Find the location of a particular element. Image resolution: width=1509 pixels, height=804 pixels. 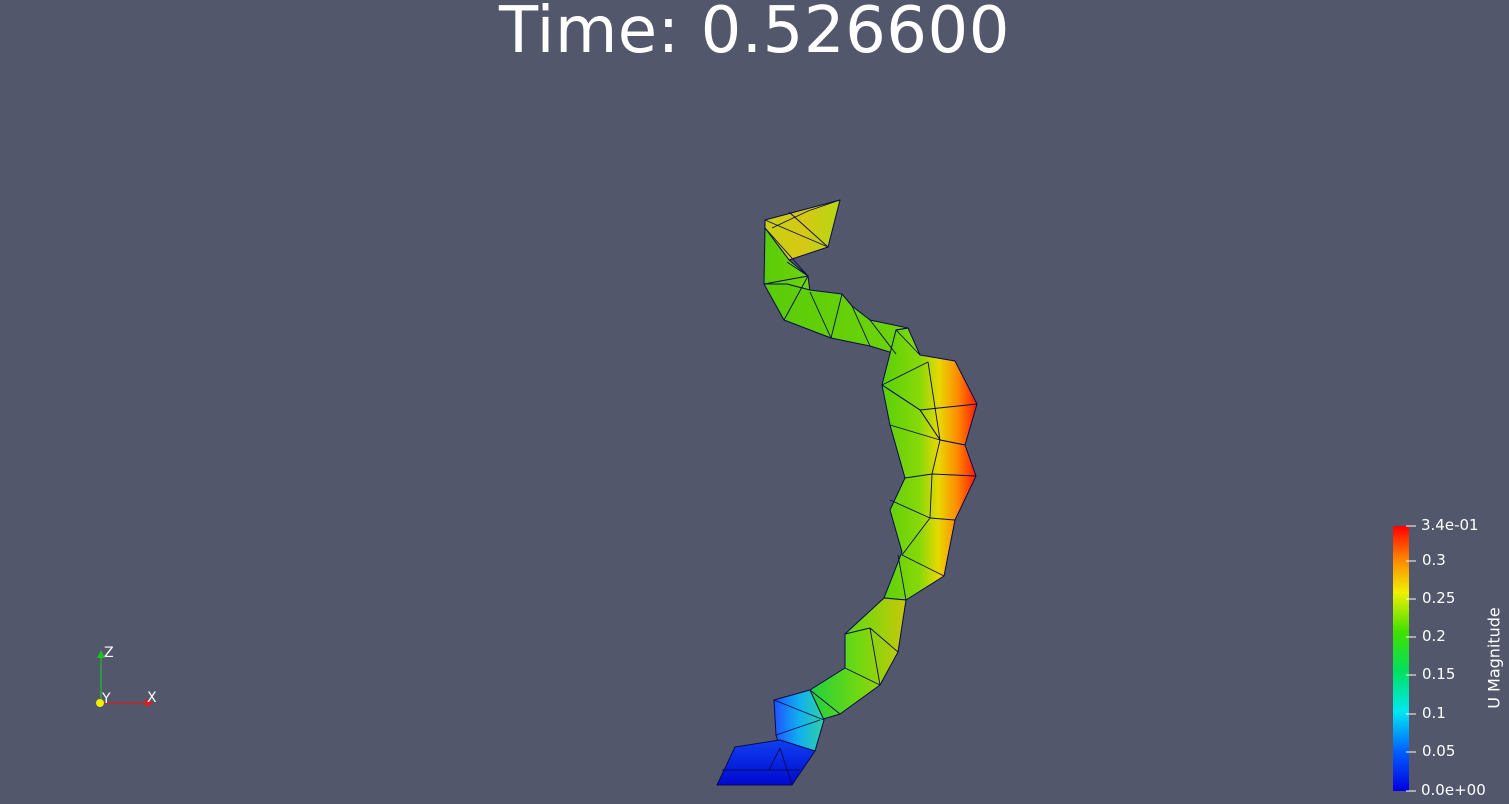

colorbar-tick-min: 0.0e+00 is located at coordinates (1453, 790).